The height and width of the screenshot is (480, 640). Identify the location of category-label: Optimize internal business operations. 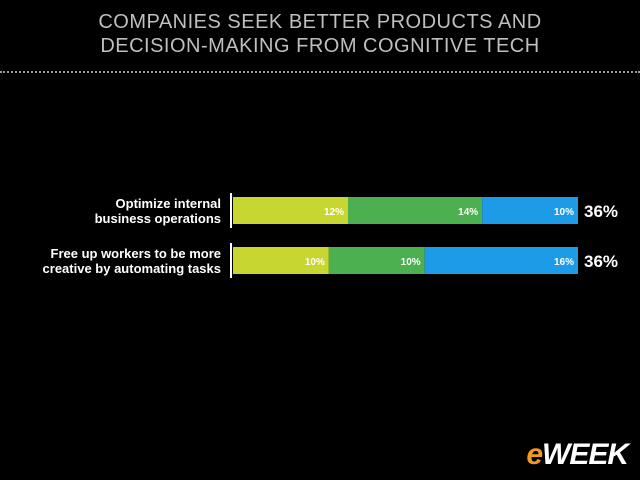
(158, 211).